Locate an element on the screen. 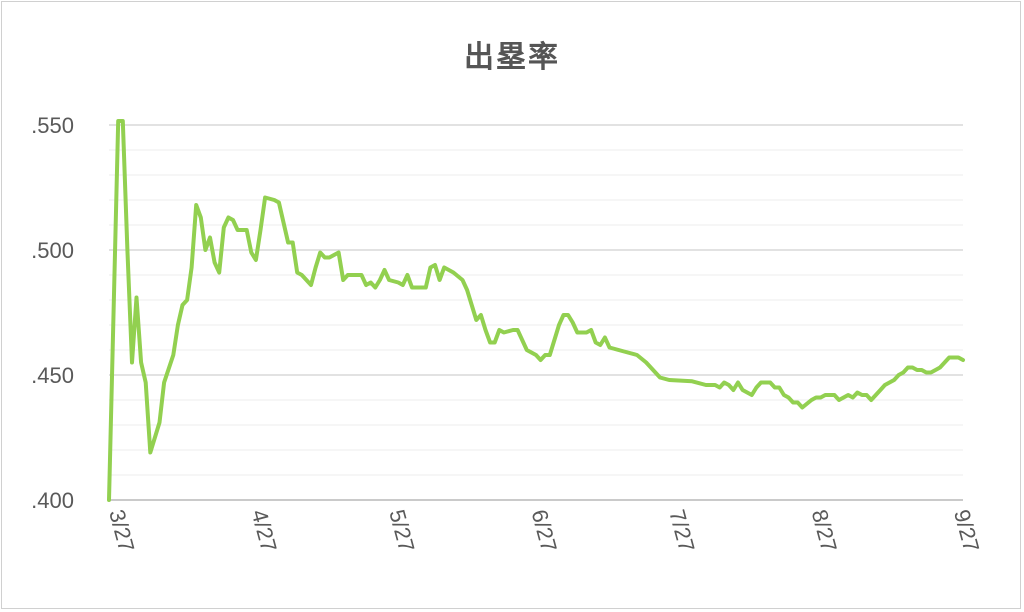 This screenshot has height=612, width=1024. x-tick-label: 9/27 is located at coordinates (966, 531).